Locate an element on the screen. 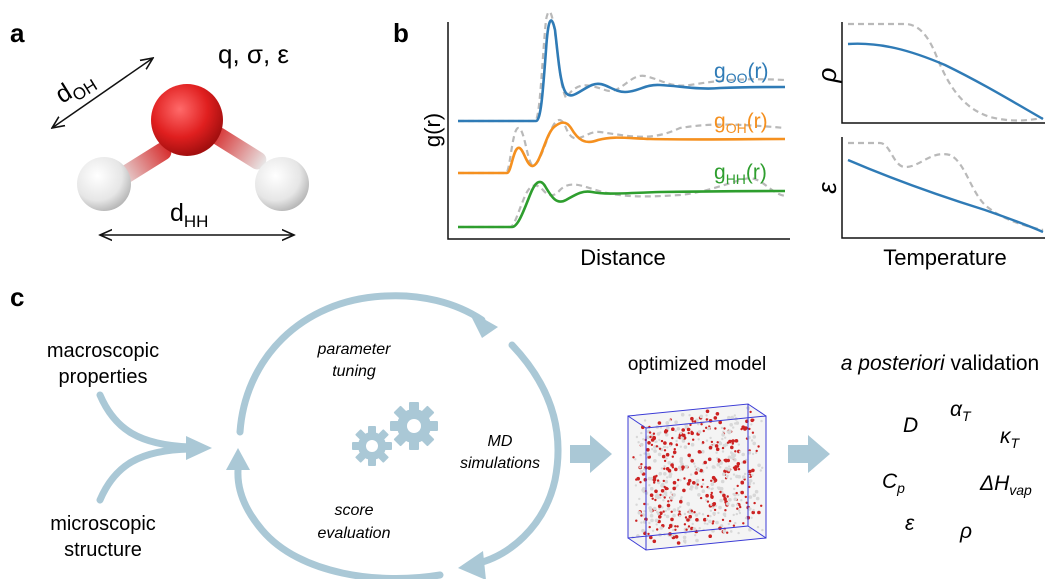  to-validation-arrow is located at coordinates (809, 454).